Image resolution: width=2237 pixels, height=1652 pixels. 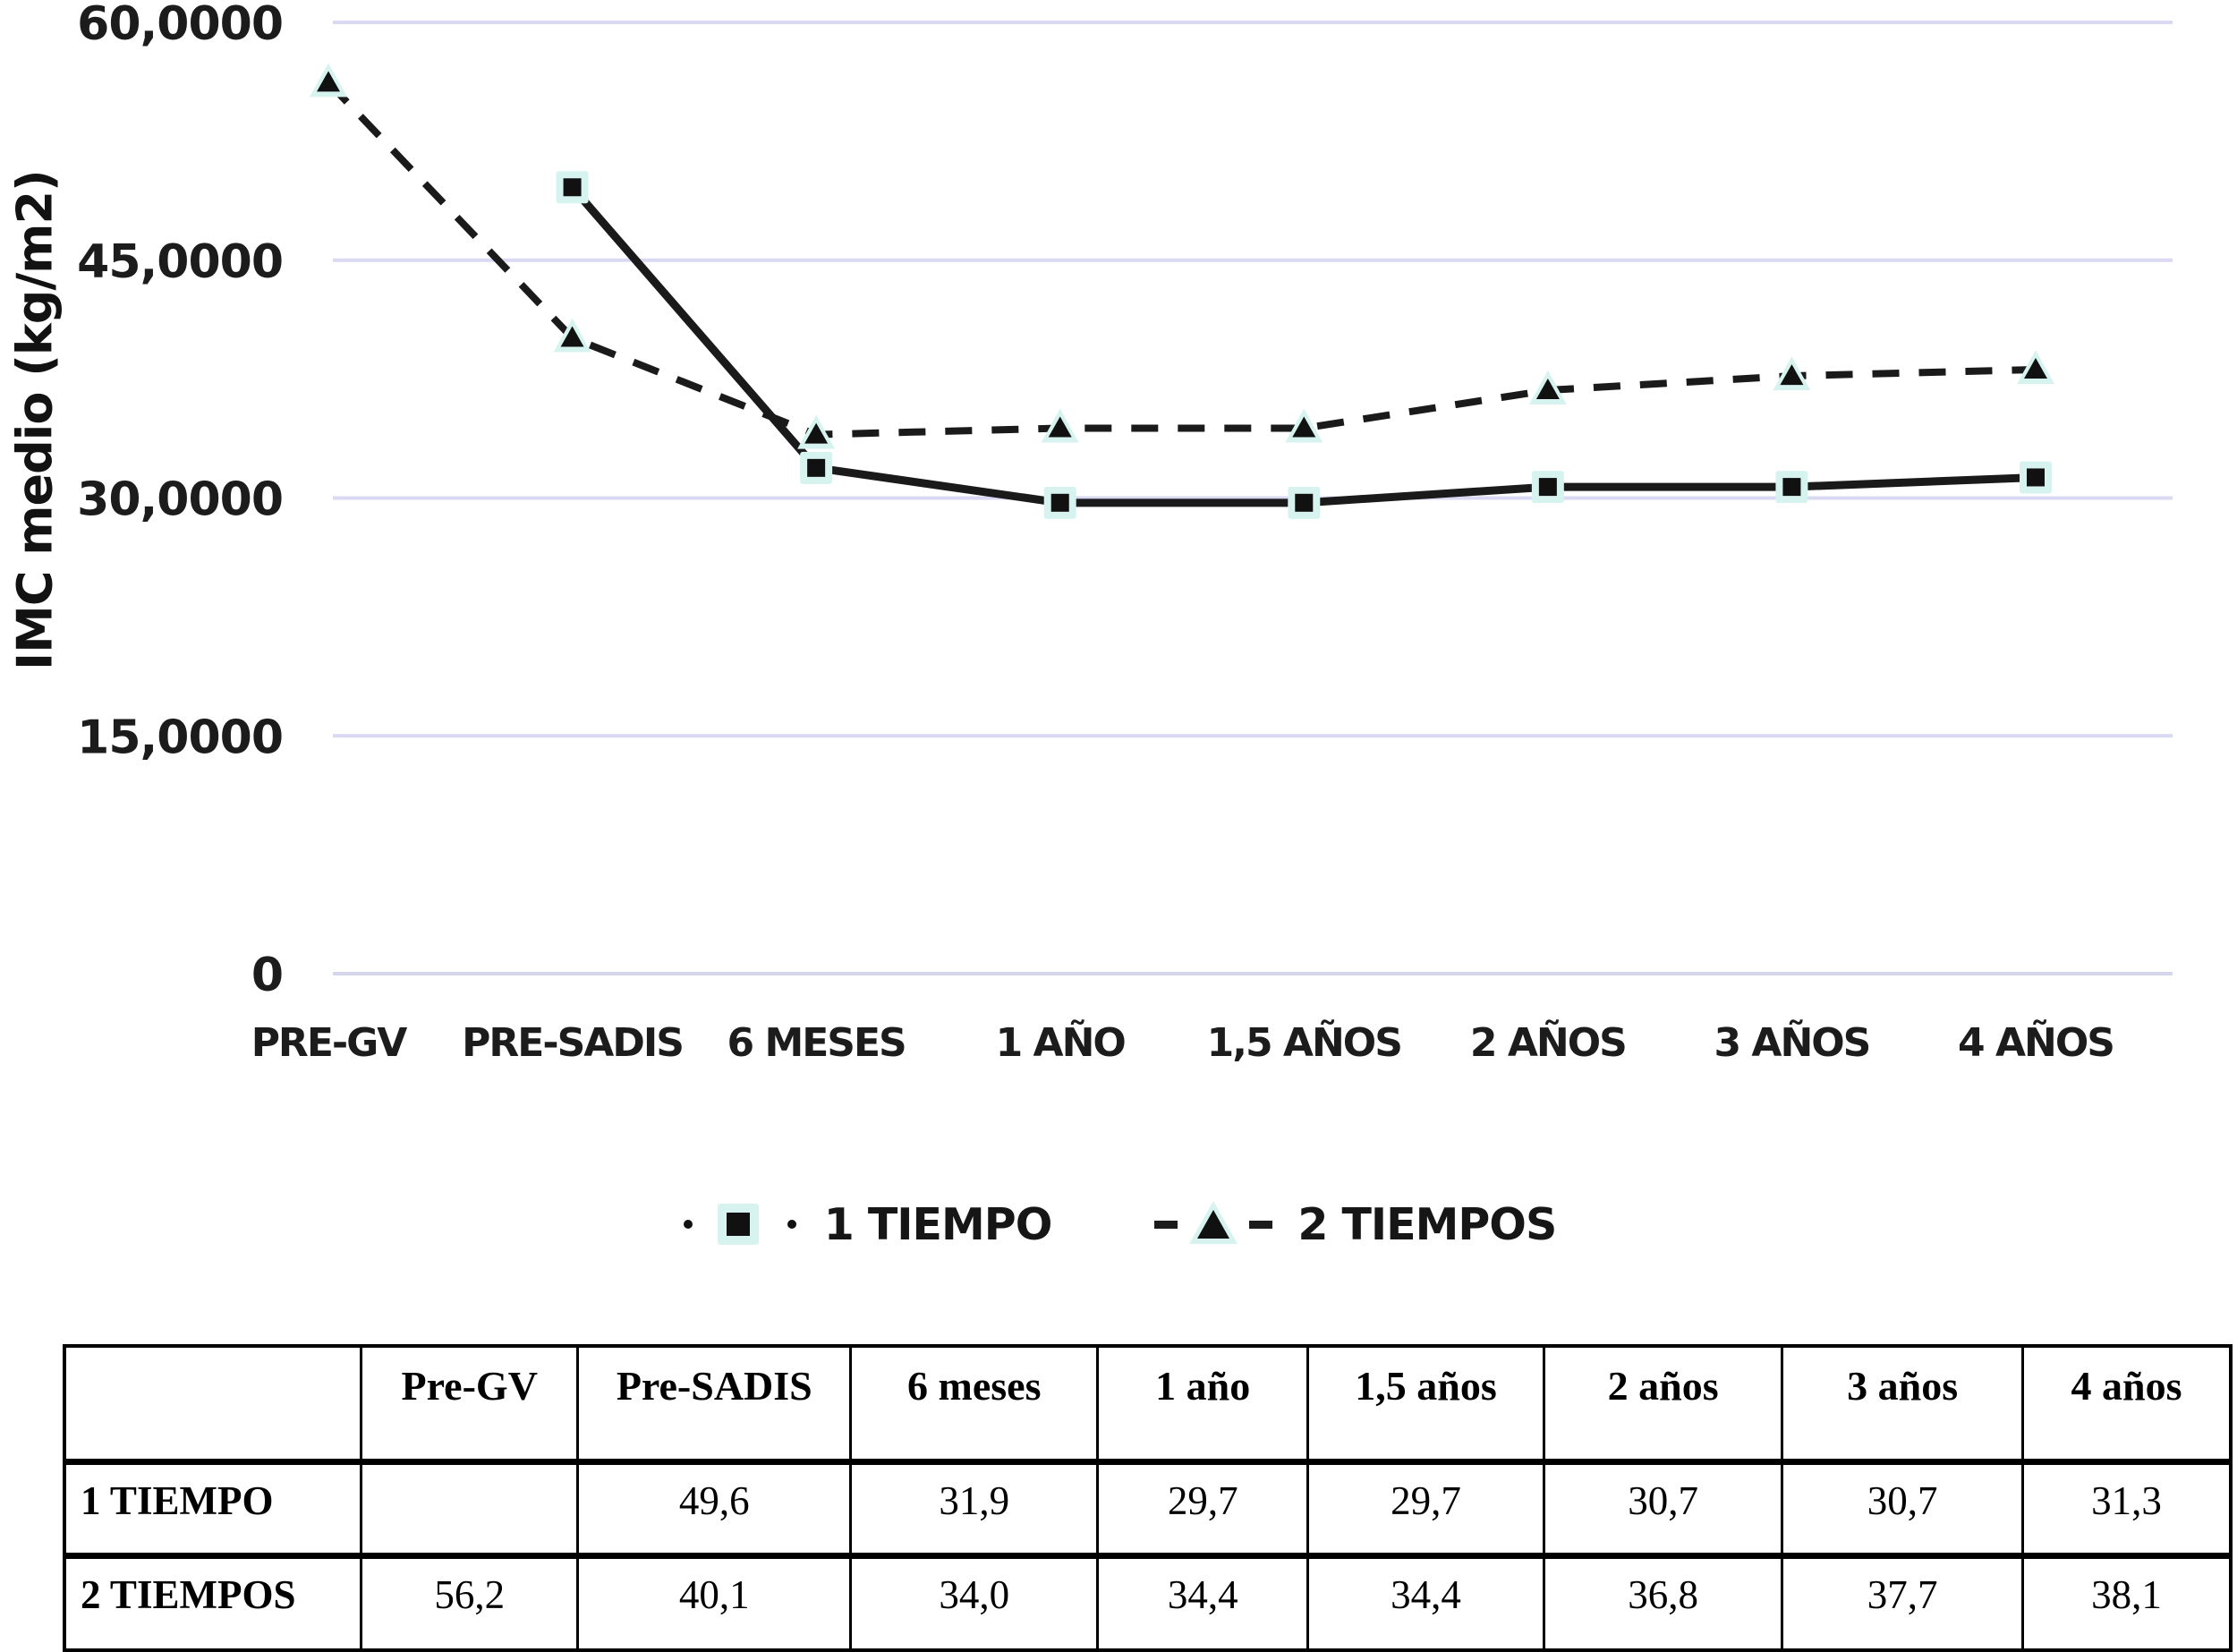 I want to click on legend-item-2-tiempos: 2 TIEMPOS, so click(x=1355, y=1224).